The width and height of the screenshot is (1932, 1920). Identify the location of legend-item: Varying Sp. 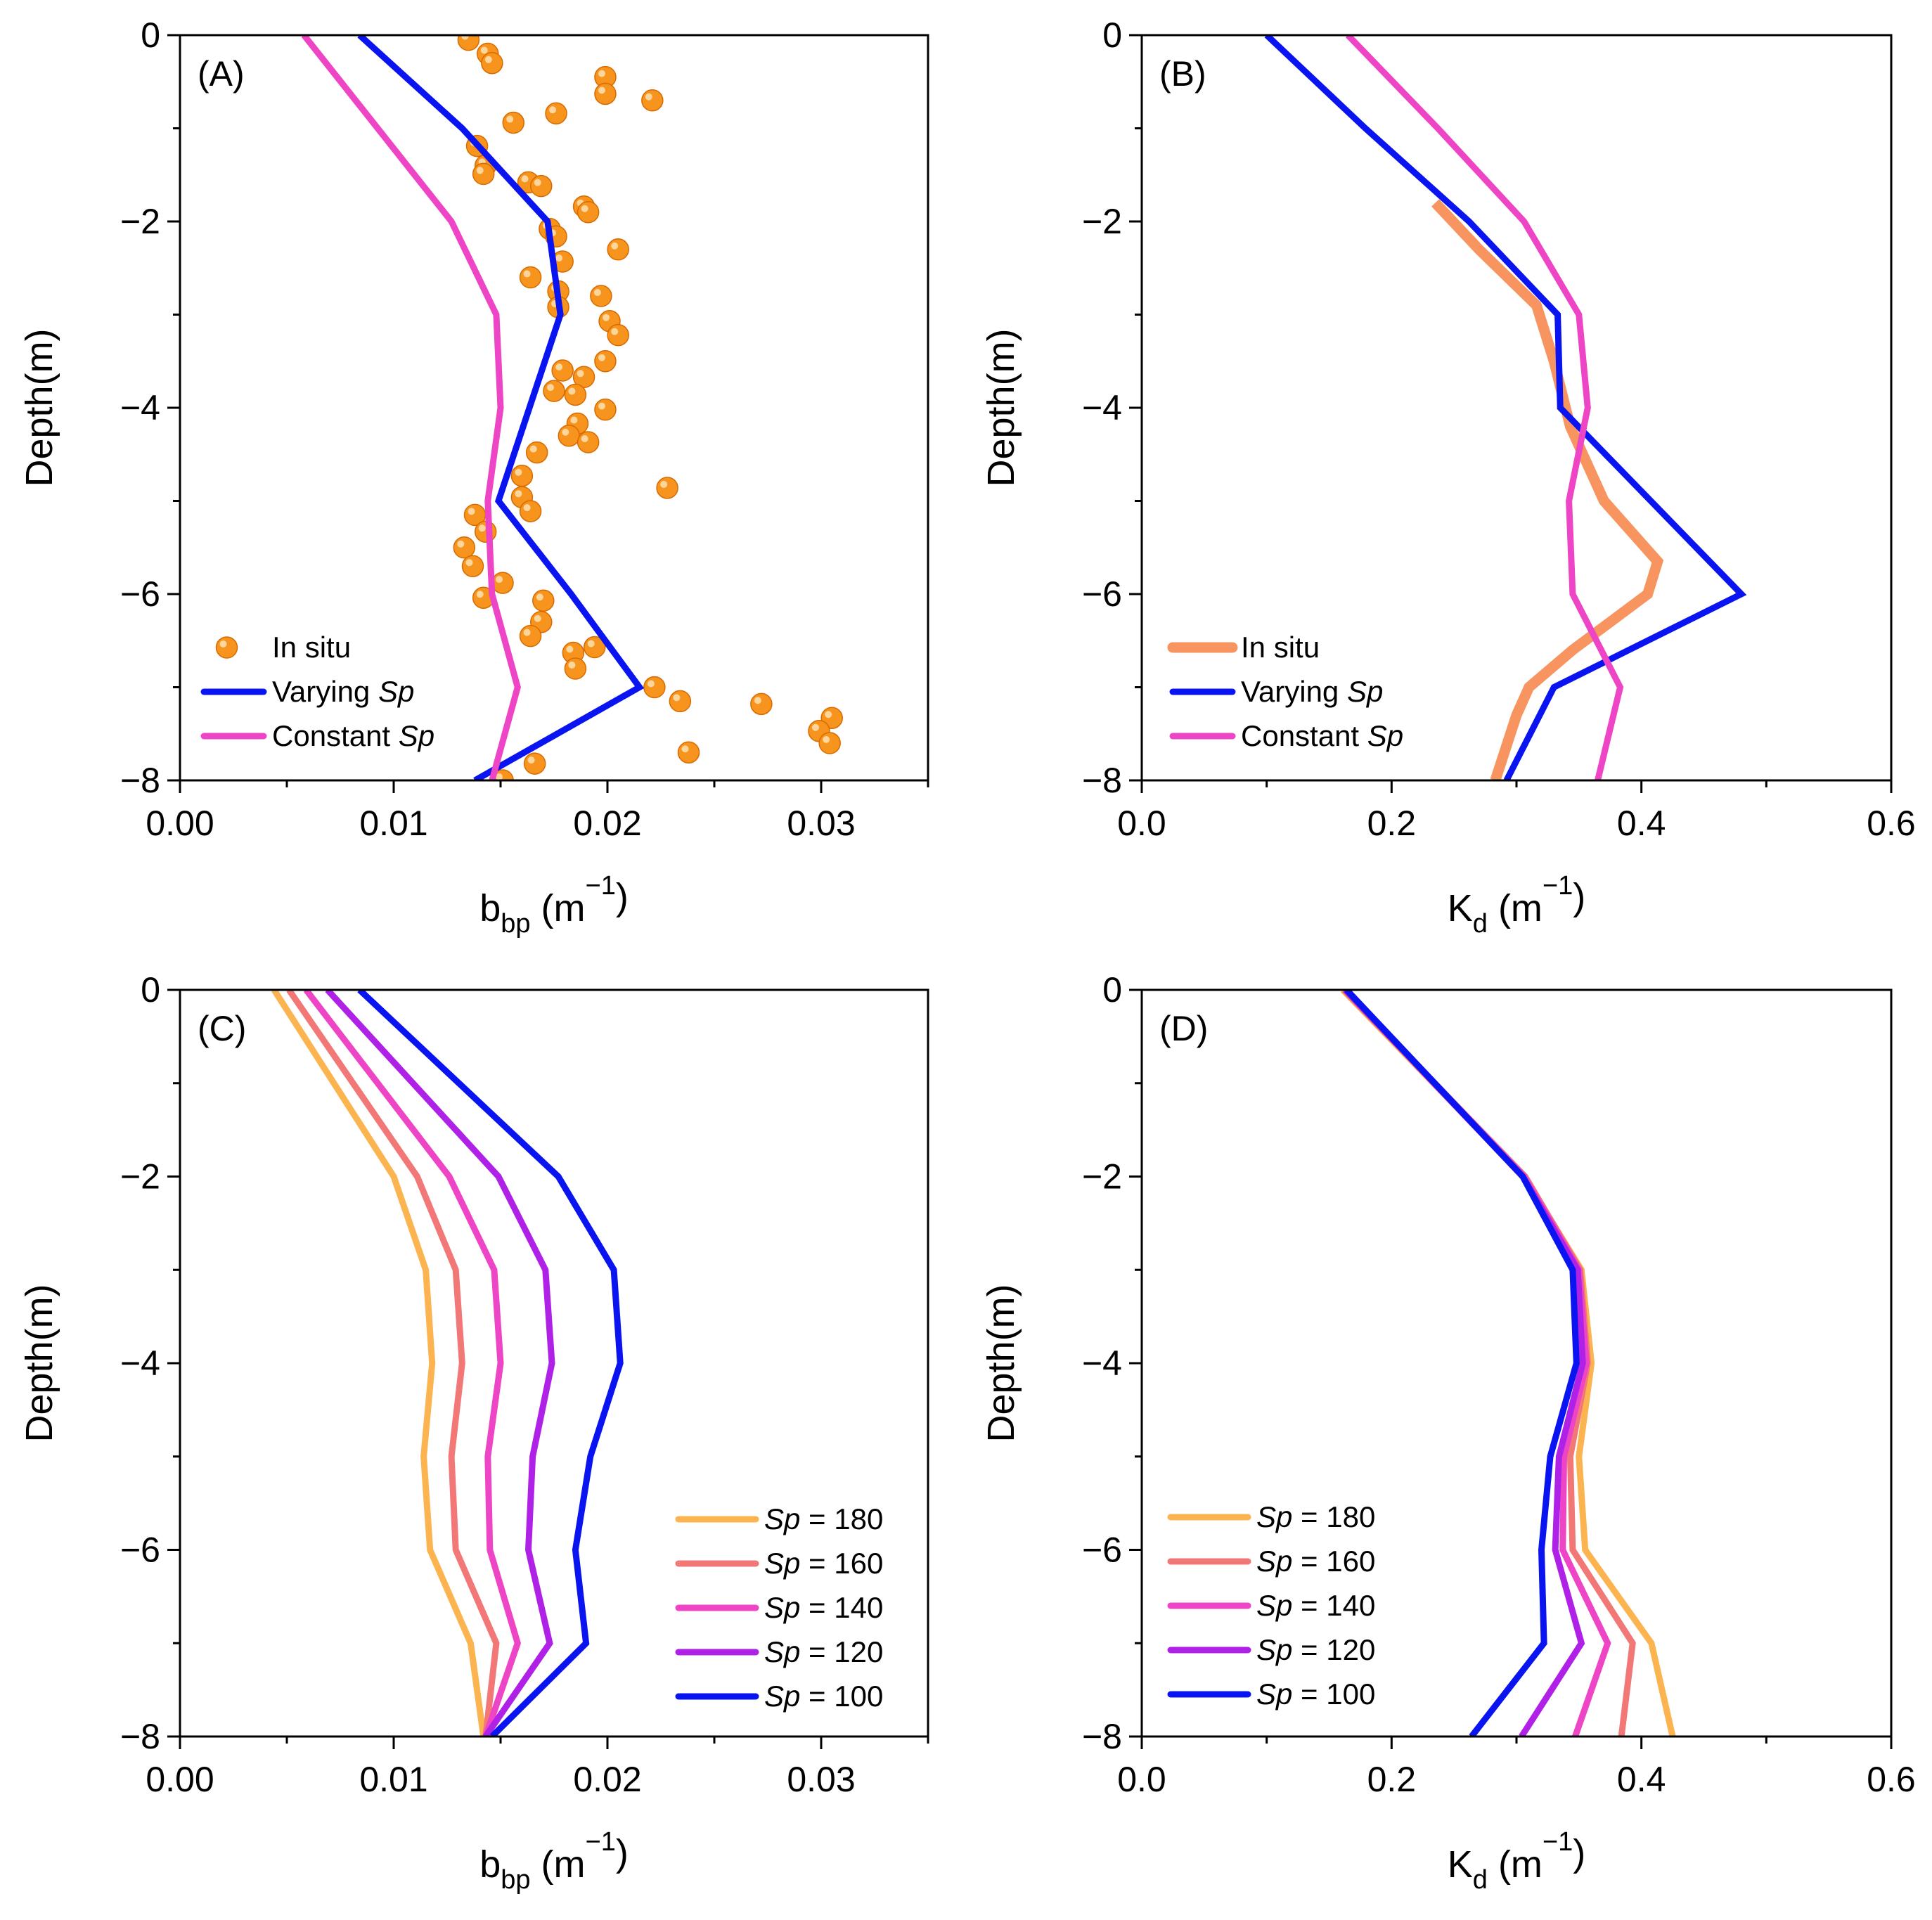
(307, 691).